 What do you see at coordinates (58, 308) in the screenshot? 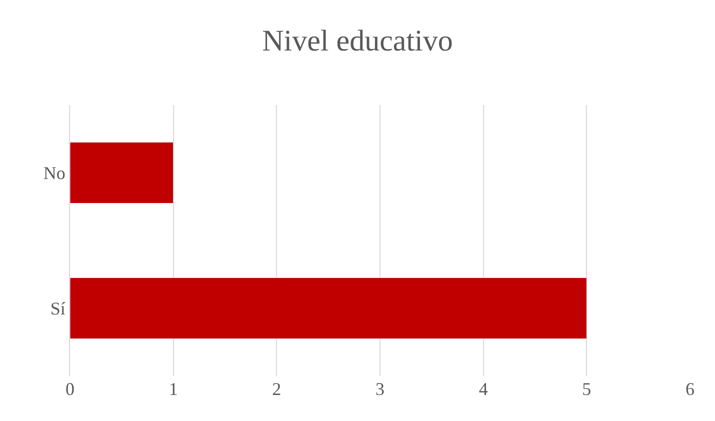
I see `y-tick-label: Sí` at bounding box center [58, 308].